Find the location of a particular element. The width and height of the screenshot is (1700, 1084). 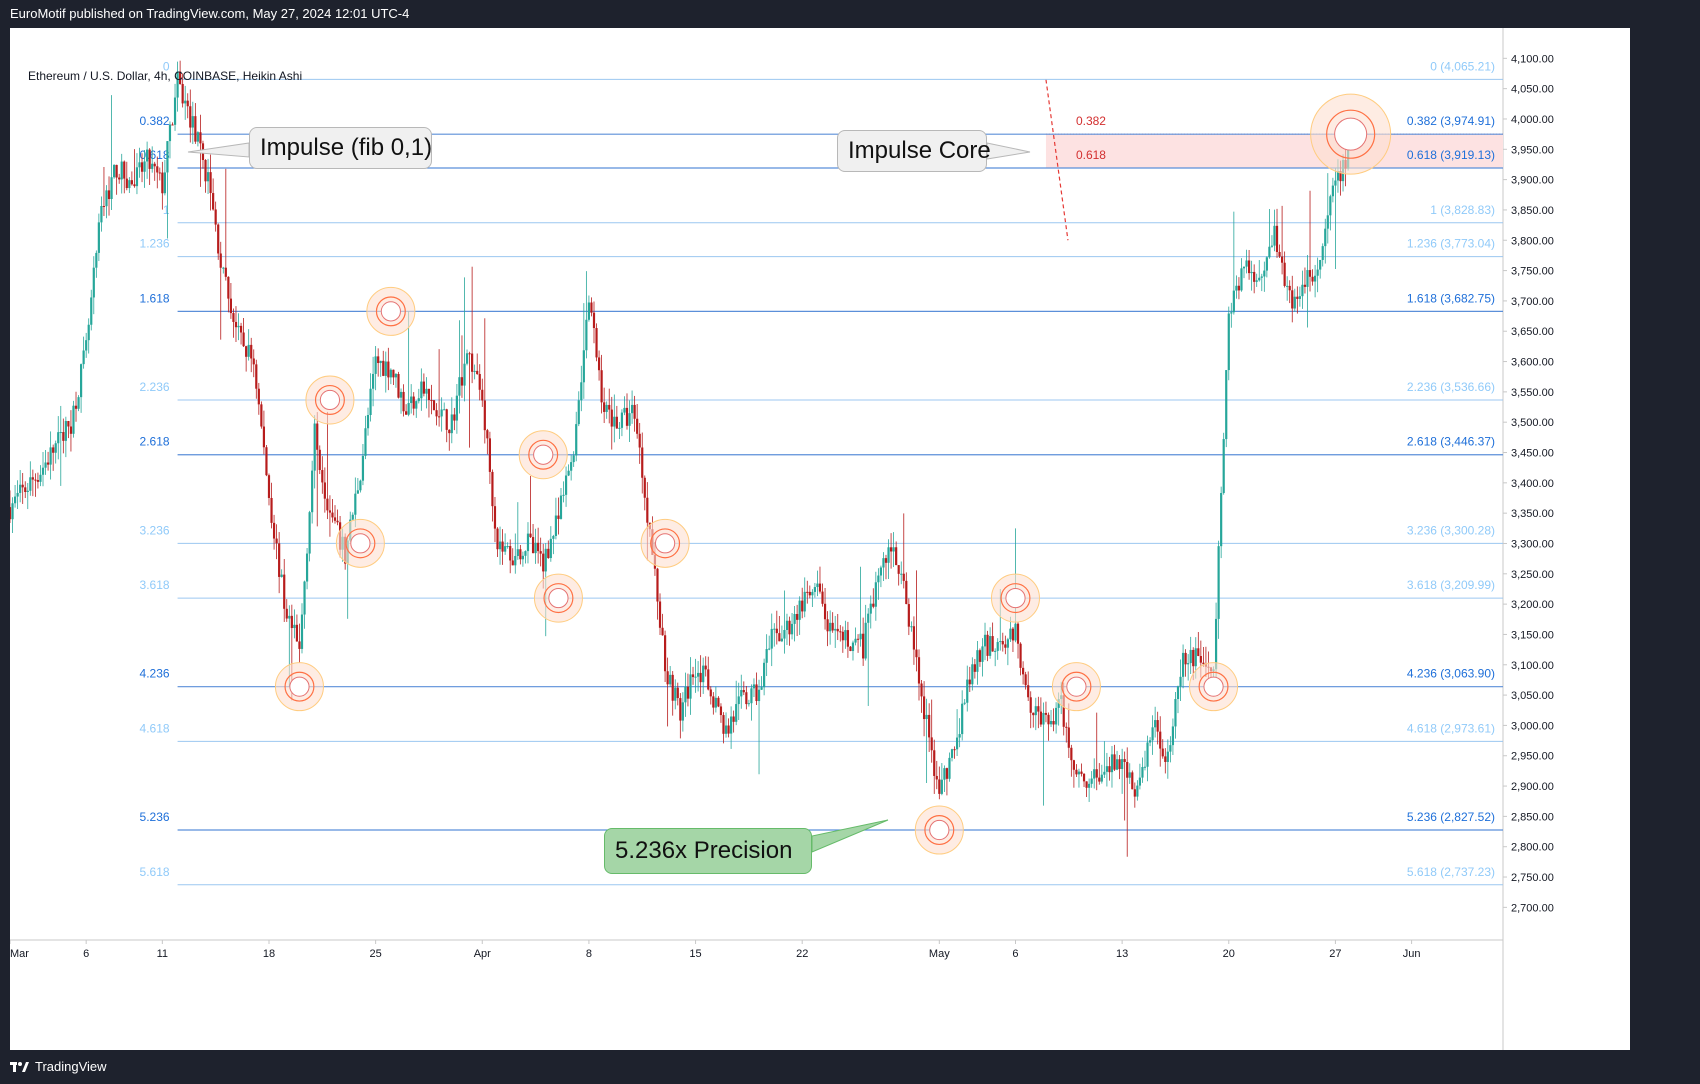

x-tick-label: 27 is located at coordinates (1335, 954).